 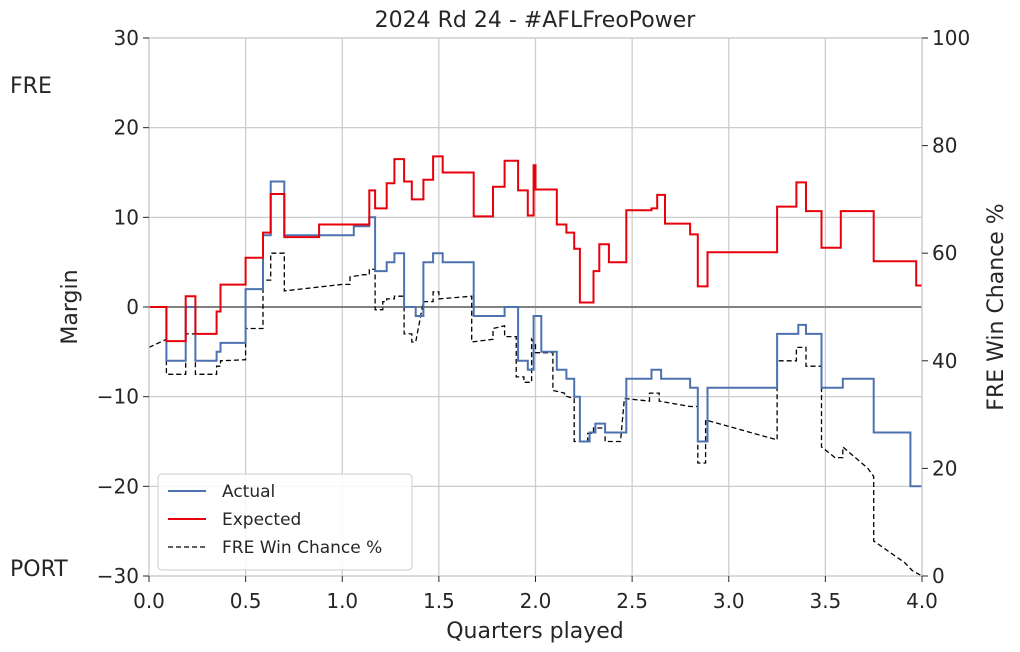 I want to click on y-tick-label: 30, so click(x=126, y=38).